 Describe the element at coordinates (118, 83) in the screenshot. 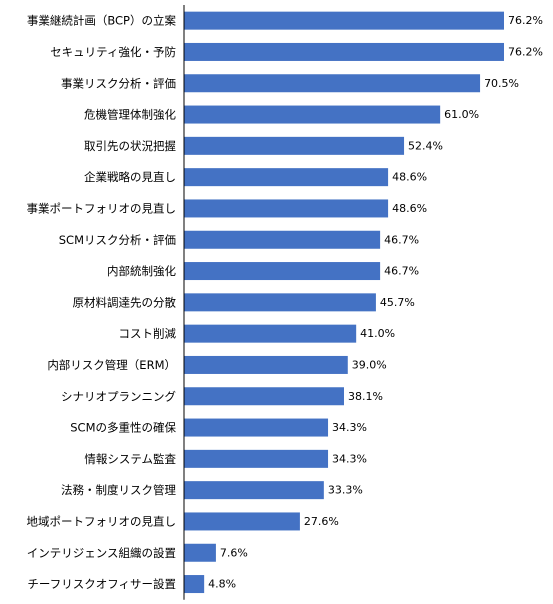

I see `category-label: 事業リスク分析・評価` at that location.